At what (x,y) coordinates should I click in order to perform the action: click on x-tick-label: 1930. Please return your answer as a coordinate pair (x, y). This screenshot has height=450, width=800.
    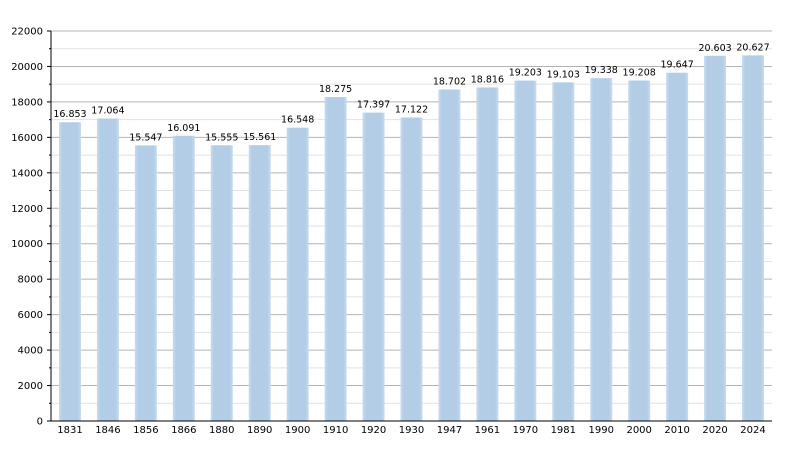
    Looking at the image, I should click on (411, 430).